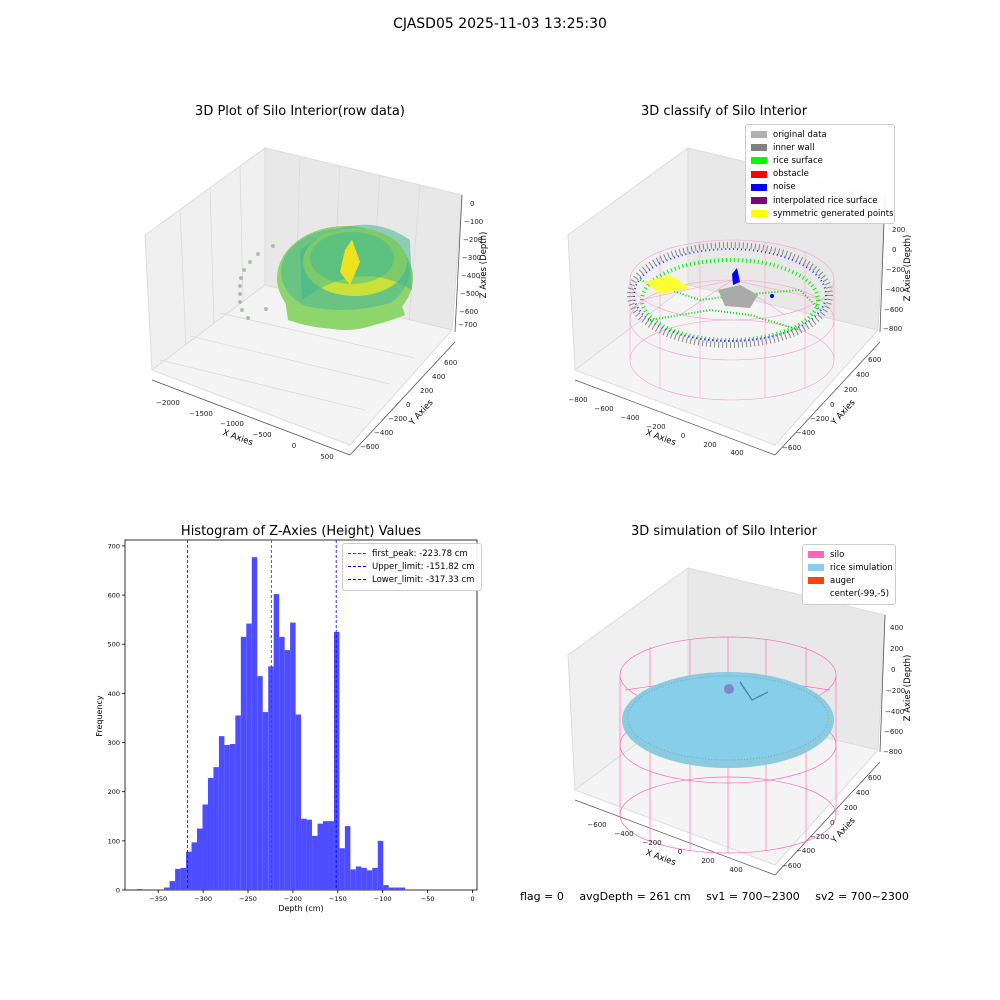 The image size is (1000, 1000). I want to click on p1-ytick: 600, so click(450, 363).